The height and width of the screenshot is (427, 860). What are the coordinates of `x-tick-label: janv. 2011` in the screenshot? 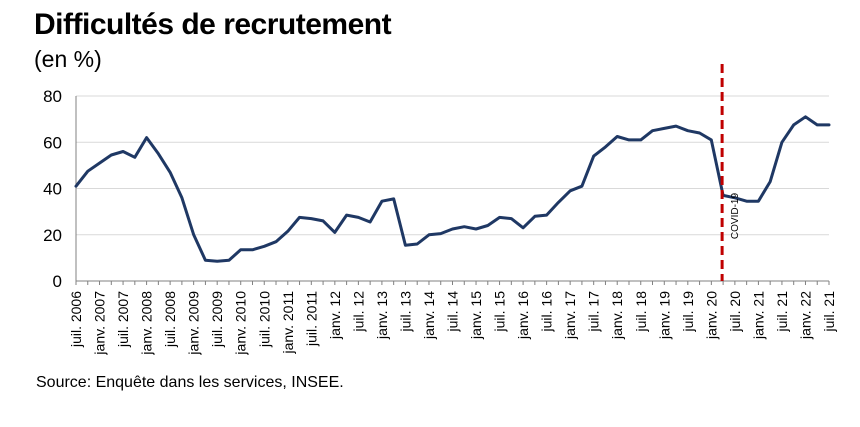 It's located at (288, 323).